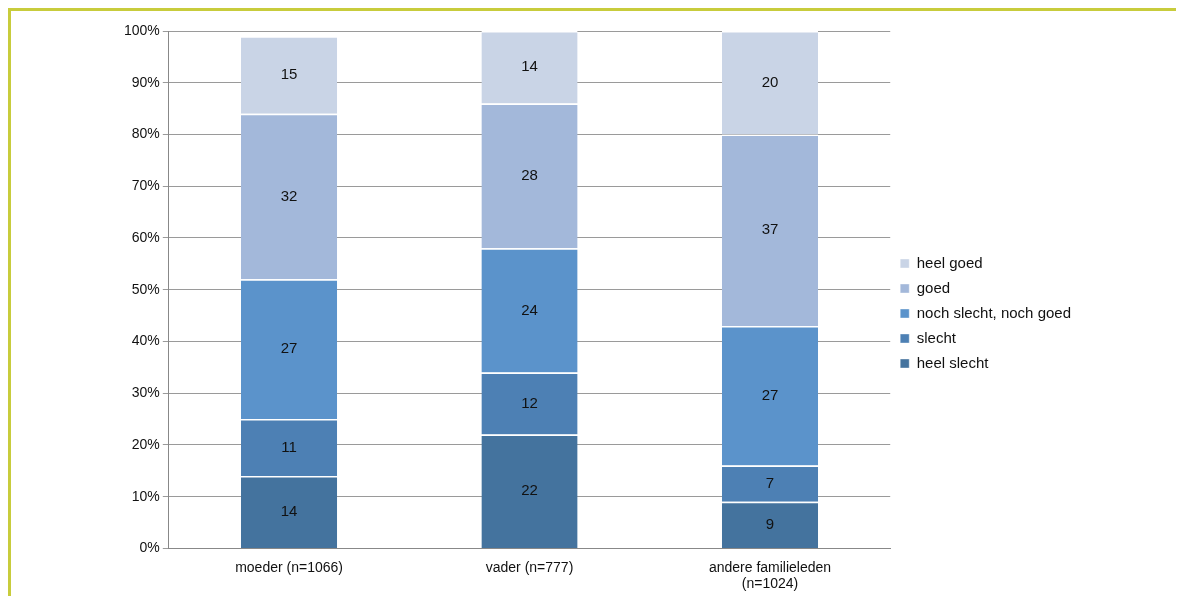 The height and width of the screenshot is (606, 1184). What do you see at coordinates (145, 443) in the screenshot?
I see `y-tick-label: 20%` at bounding box center [145, 443].